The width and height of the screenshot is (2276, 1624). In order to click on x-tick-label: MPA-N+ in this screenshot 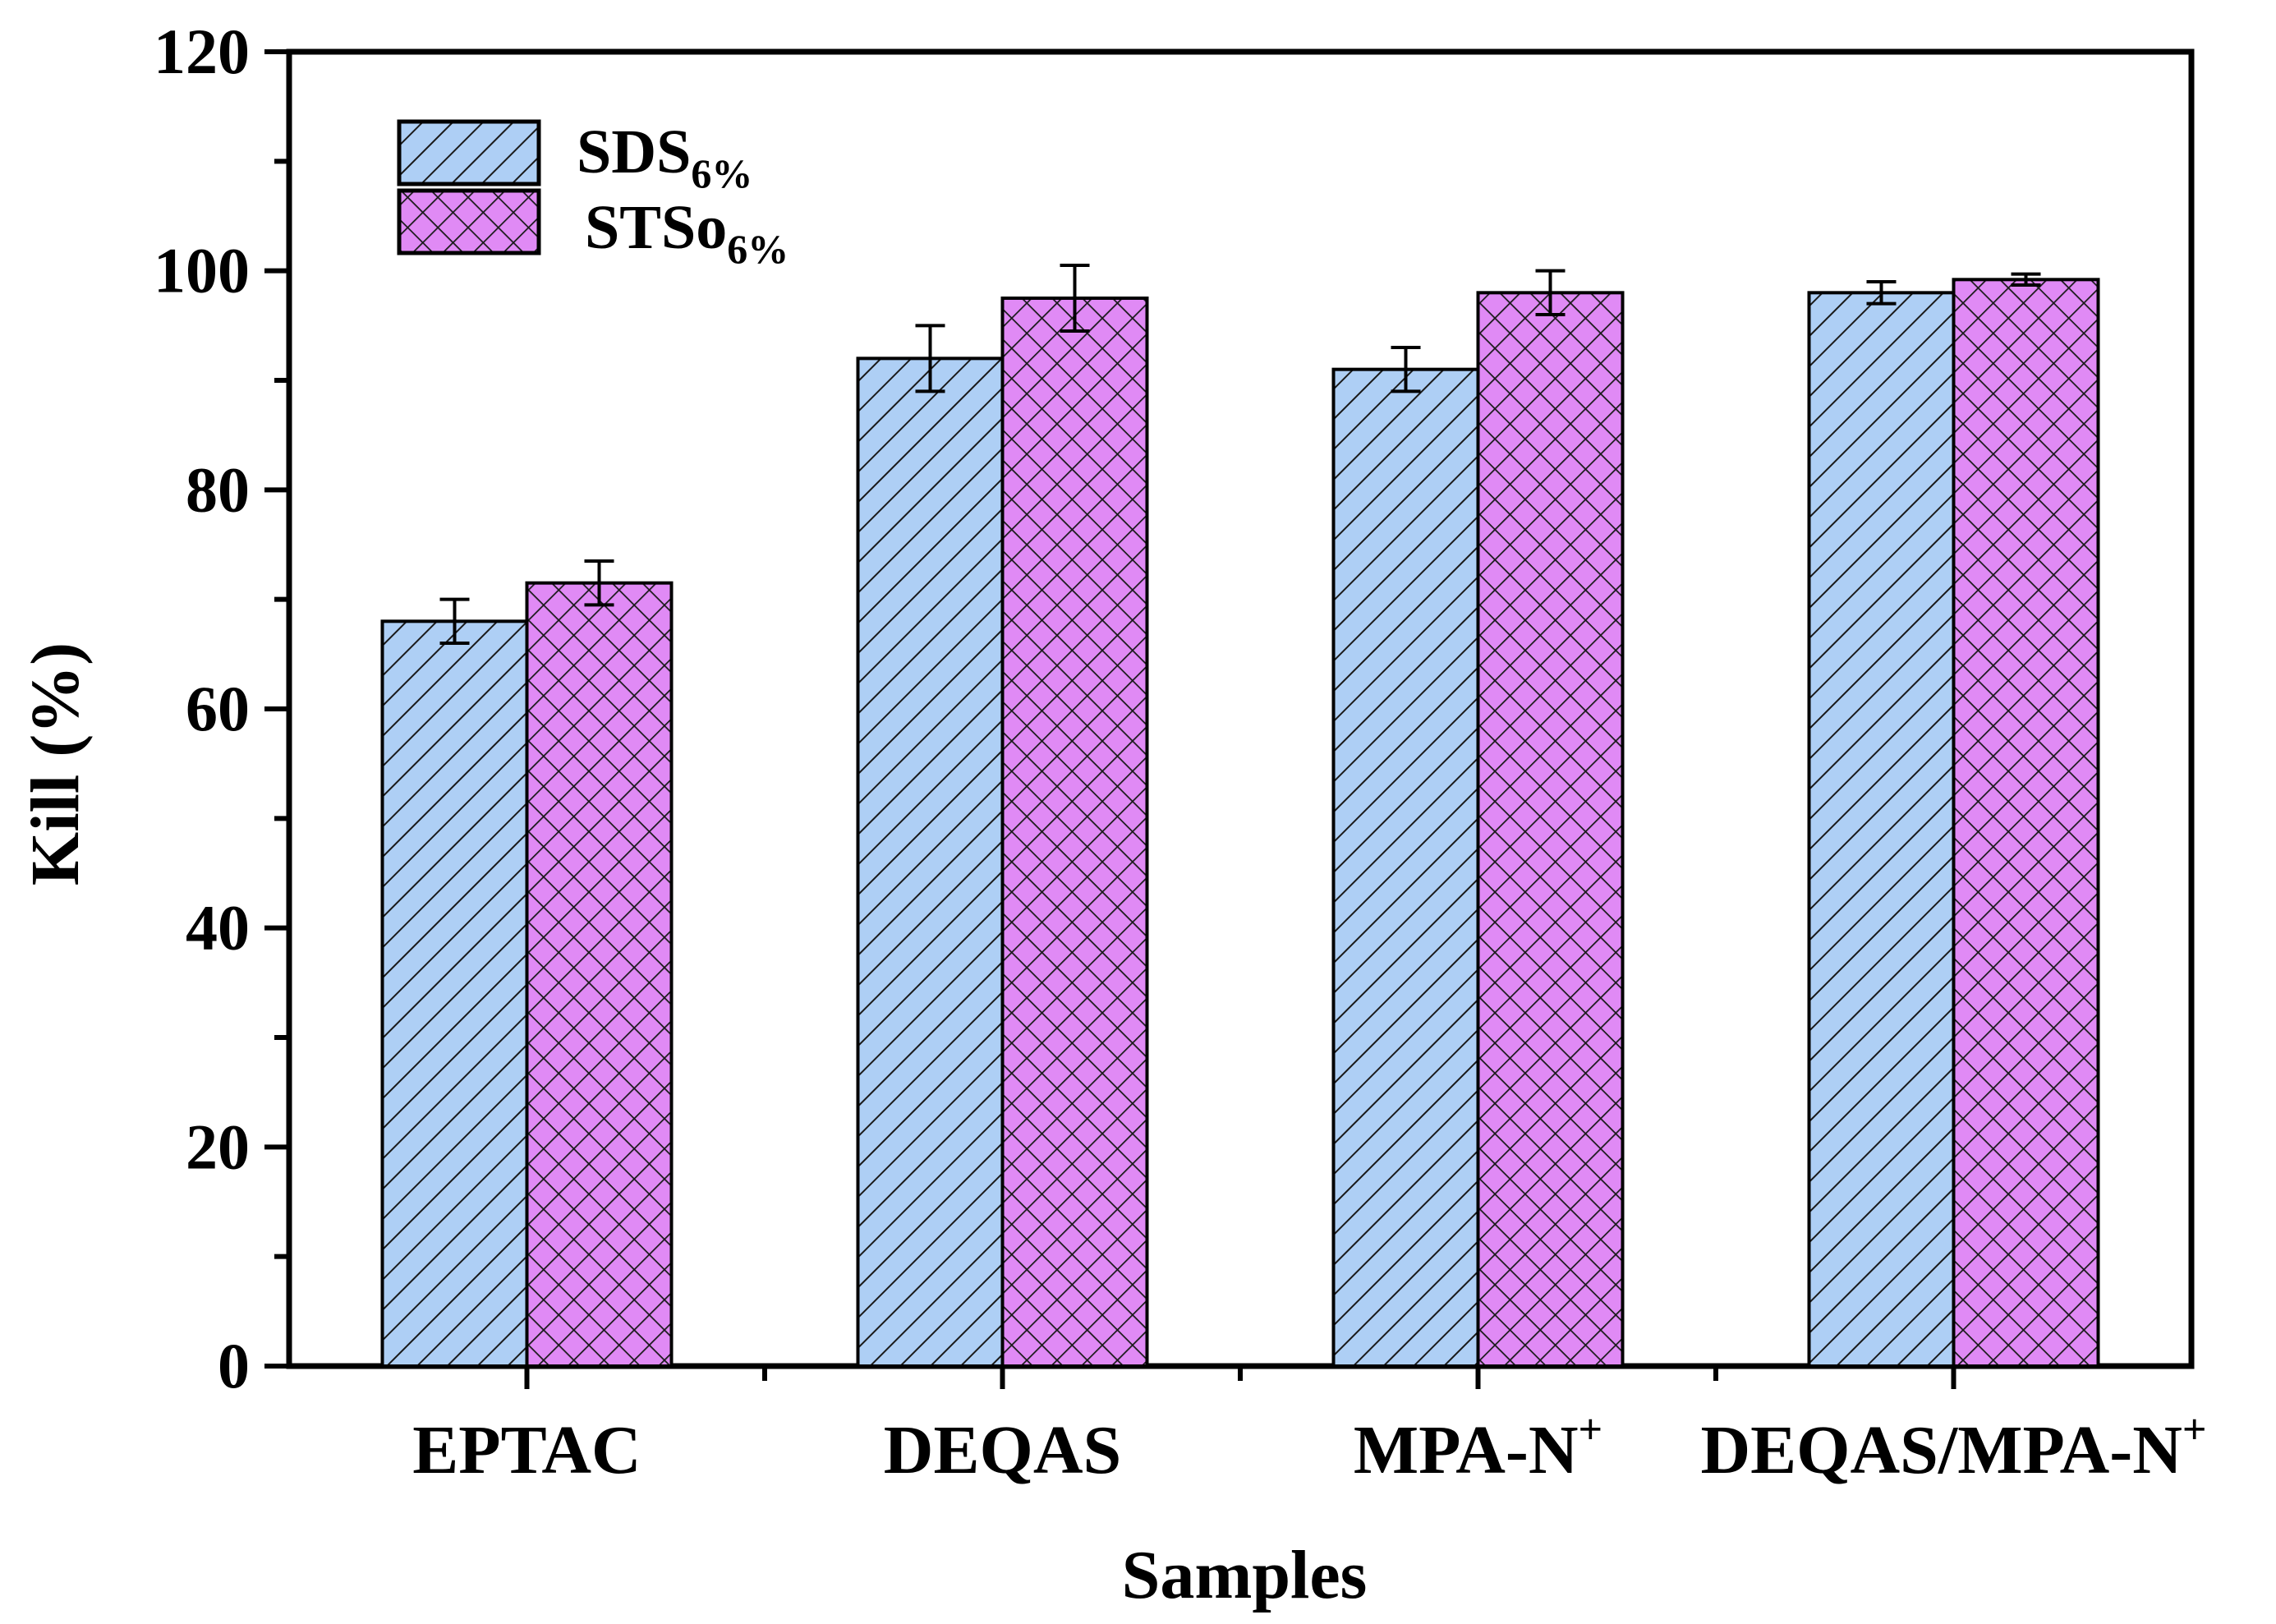, I will do `click(1478, 1447)`.